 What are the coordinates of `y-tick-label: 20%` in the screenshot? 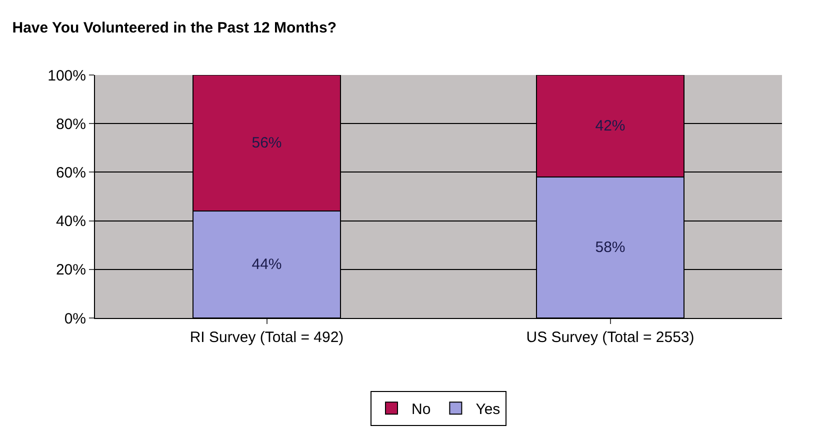 It's located at (71, 270).